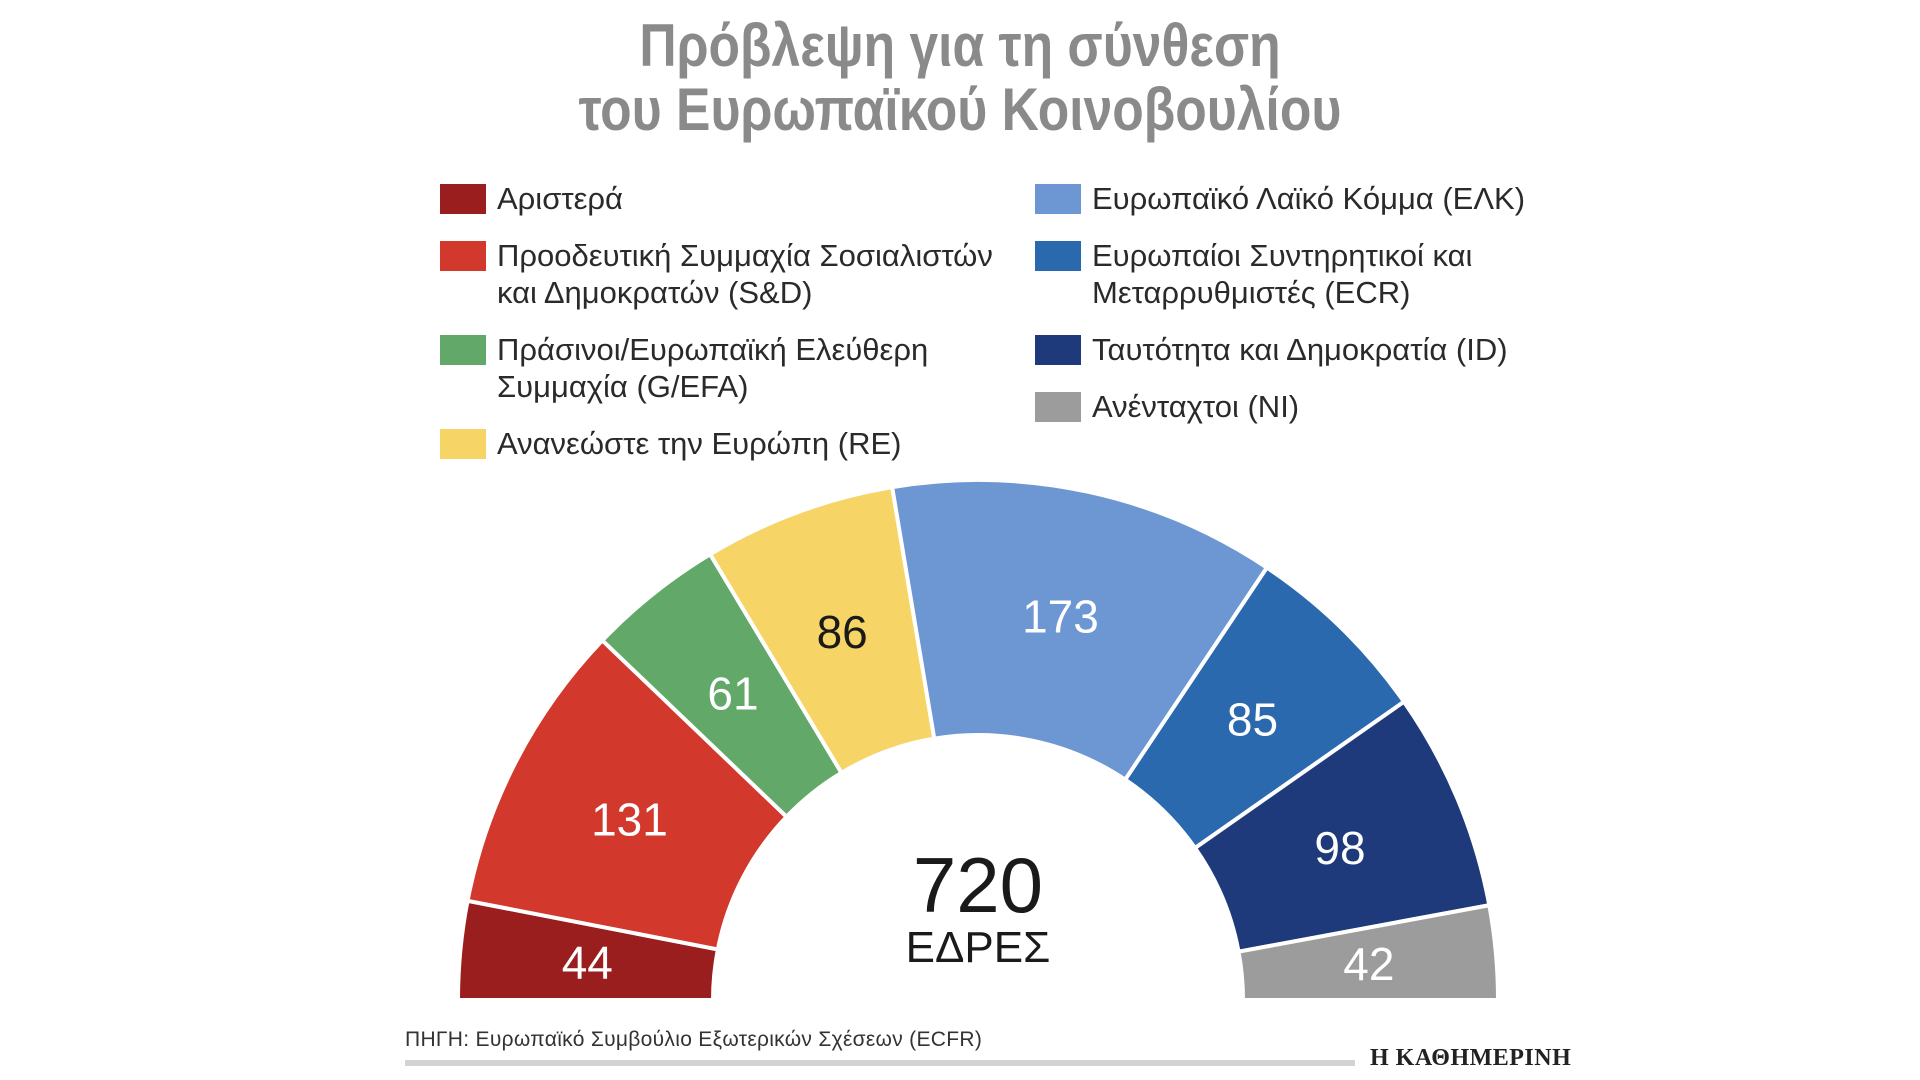 Image resolution: width=1920 pixels, height=1080 pixels. What do you see at coordinates (1471, 1058) in the screenshot?
I see `publisher-logo: Η ΚΑΘΗΜΕΡΙΝΗ` at bounding box center [1471, 1058].